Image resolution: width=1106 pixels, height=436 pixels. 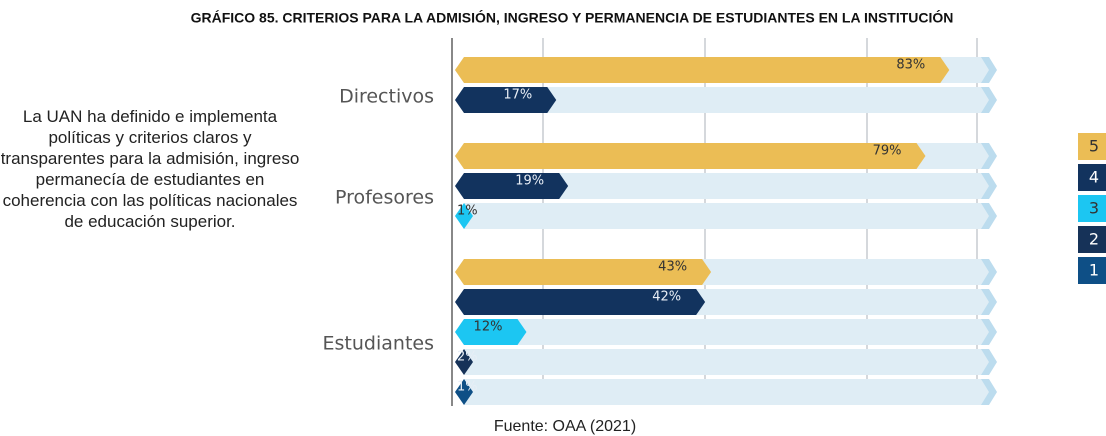 What do you see at coordinates (384, 198) in the screenshot?
I see `category-label: Profesores` at bounding box center [384, 198].